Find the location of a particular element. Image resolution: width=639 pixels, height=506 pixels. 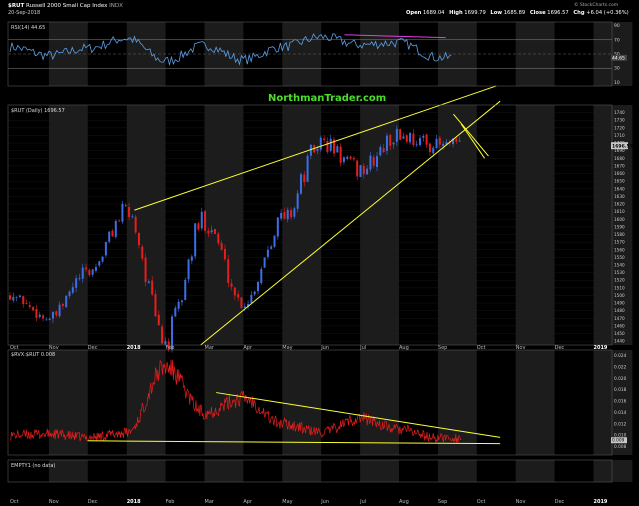

price-tick-label: 1640 is located at coordinates (619, 188).